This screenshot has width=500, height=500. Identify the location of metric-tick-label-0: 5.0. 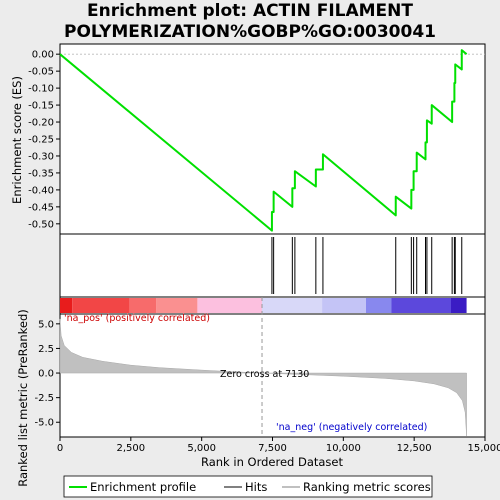
(46, 324).